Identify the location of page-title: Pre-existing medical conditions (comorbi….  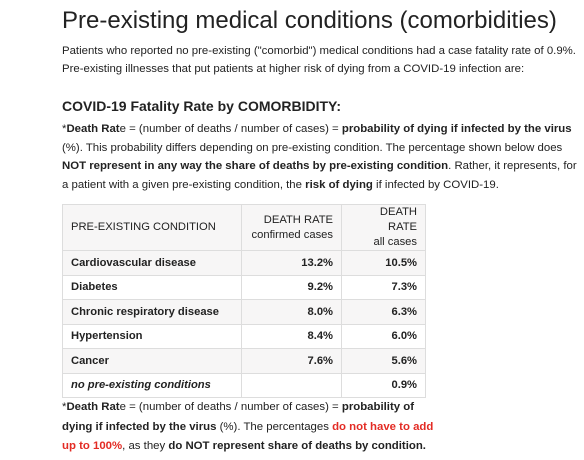
(309, 20).